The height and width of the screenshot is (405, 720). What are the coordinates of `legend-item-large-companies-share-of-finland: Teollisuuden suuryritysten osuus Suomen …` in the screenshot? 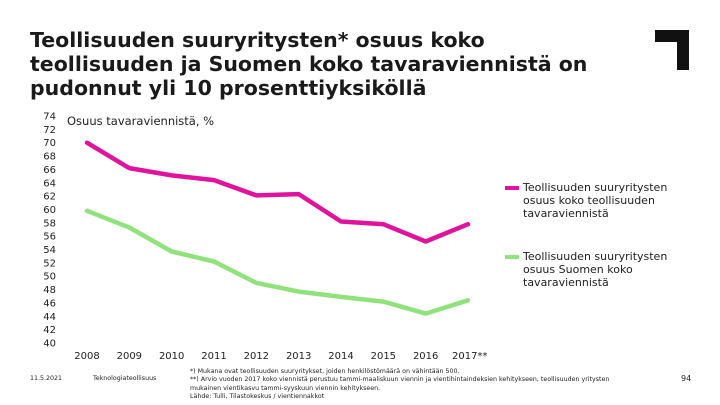 It's located at (601, 269).